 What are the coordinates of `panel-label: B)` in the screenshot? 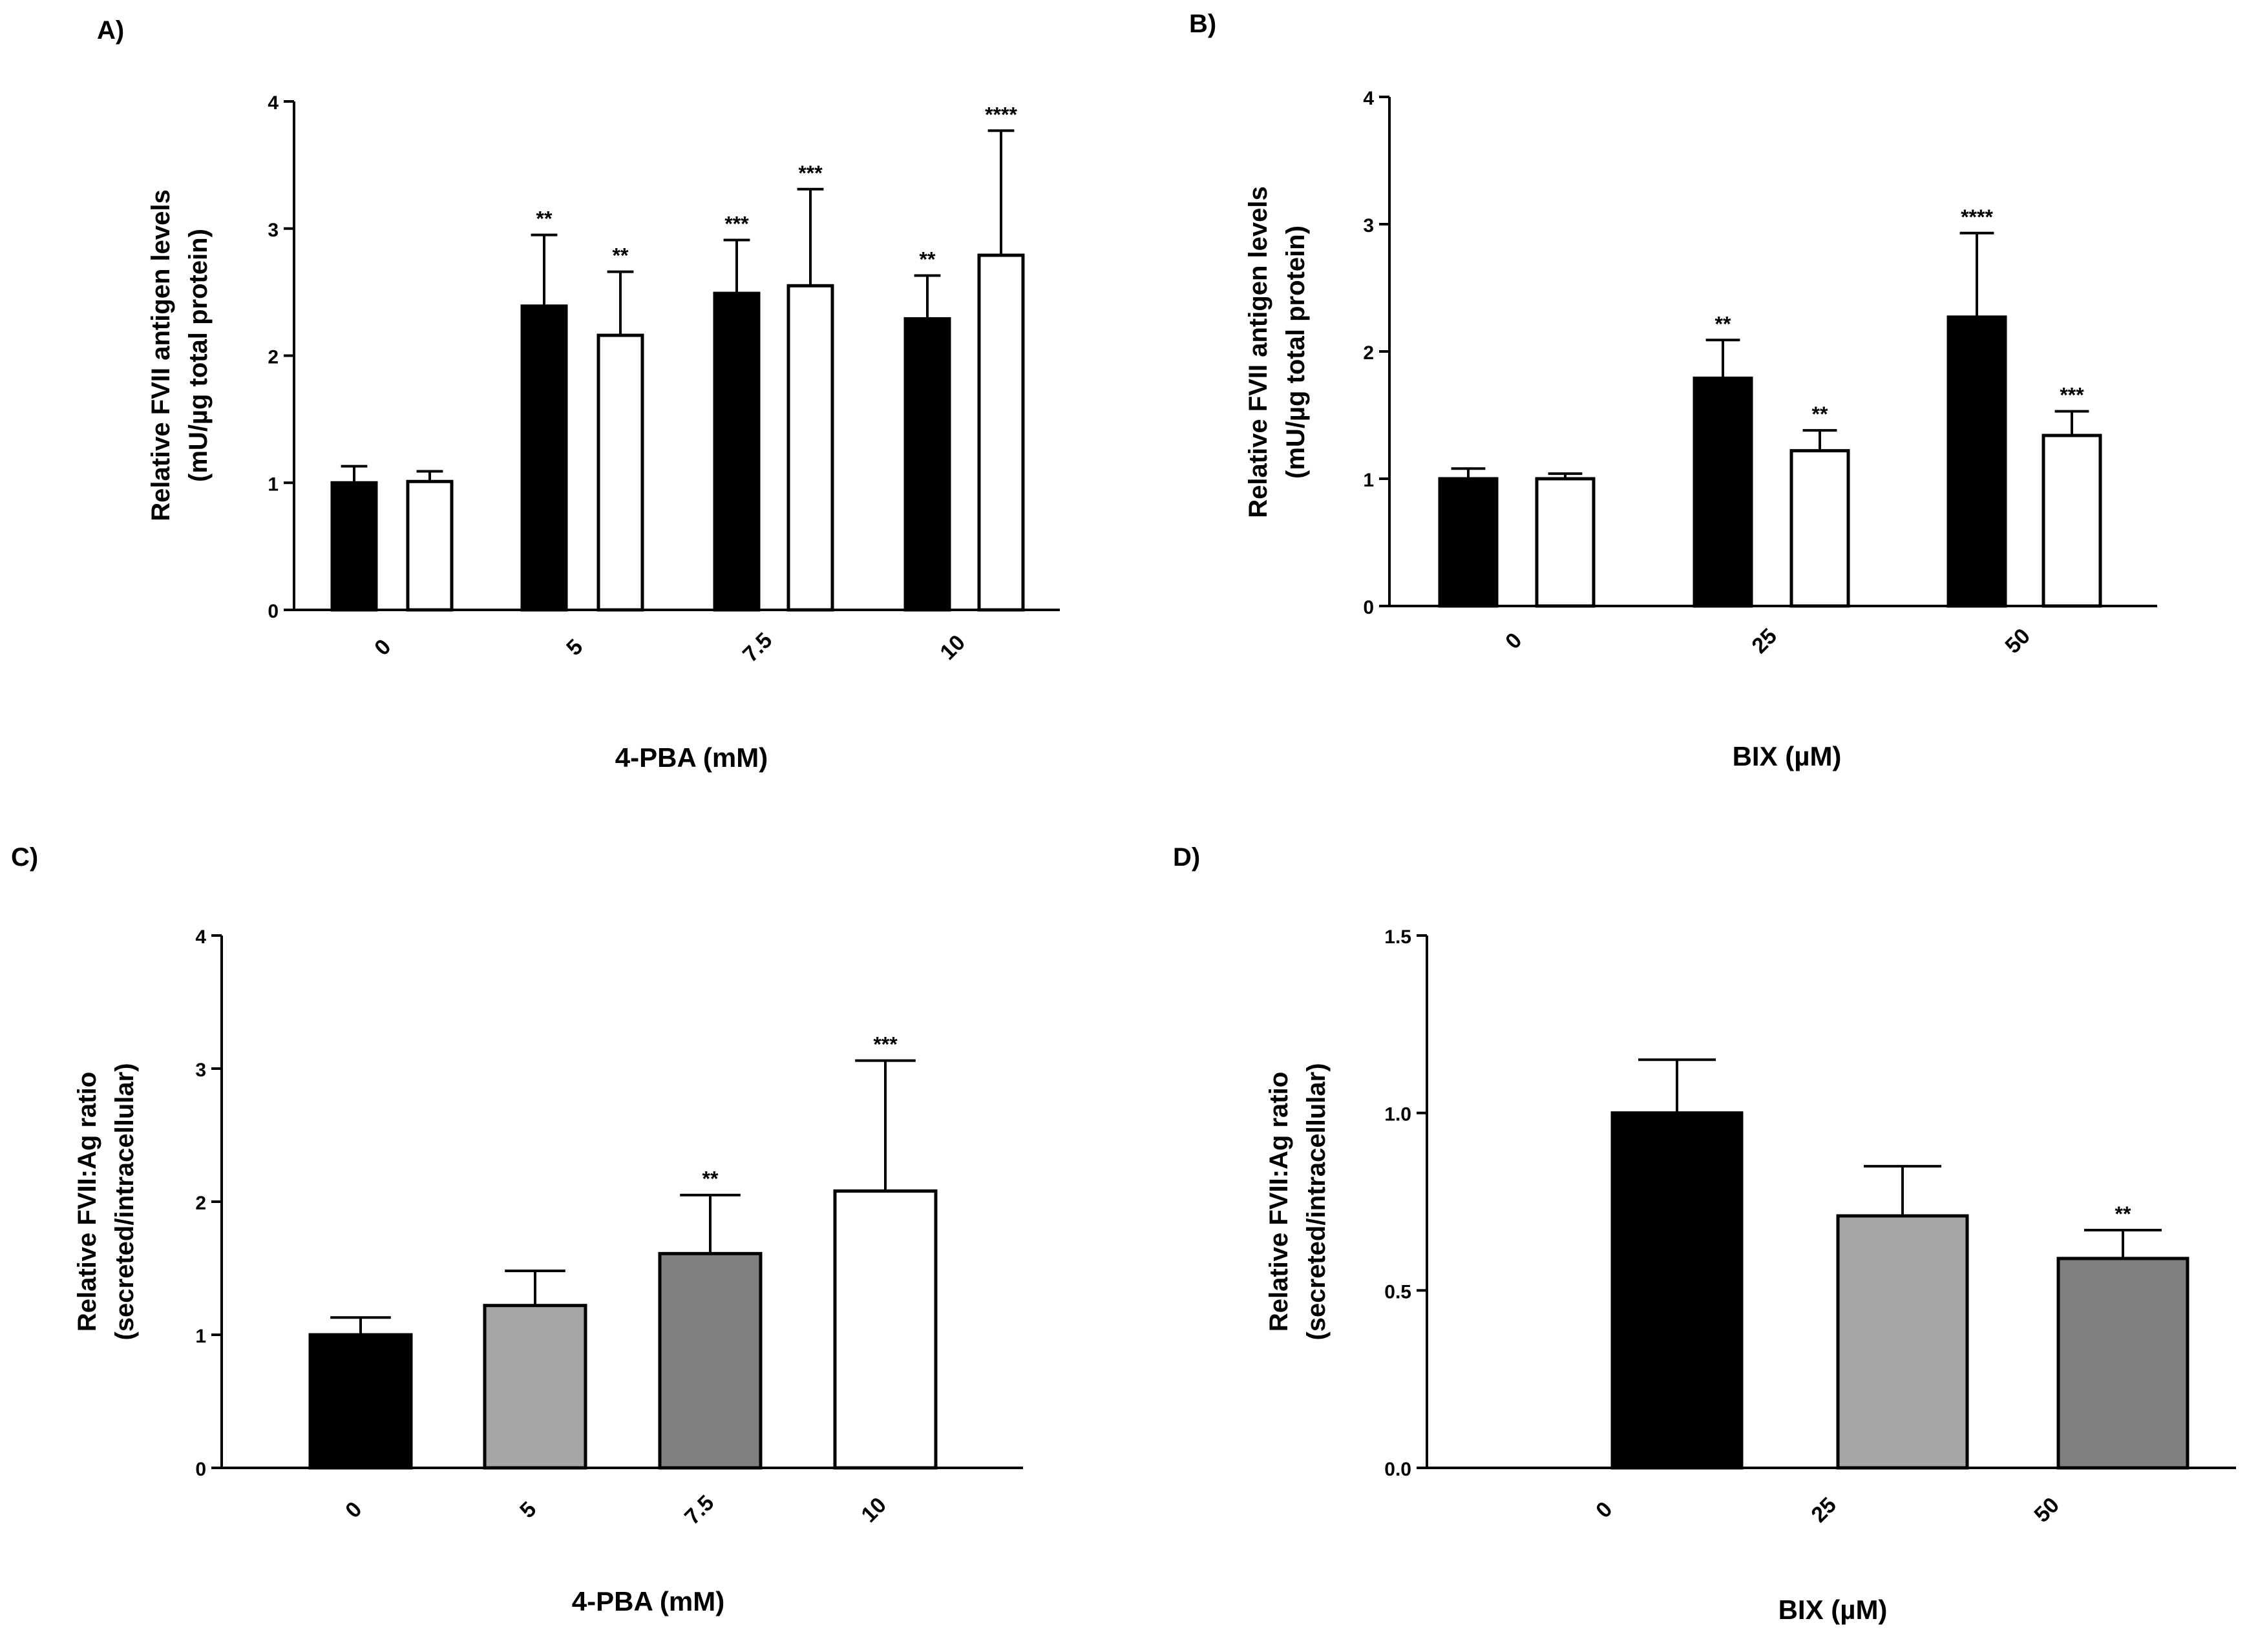 It's located at (1202, 24).